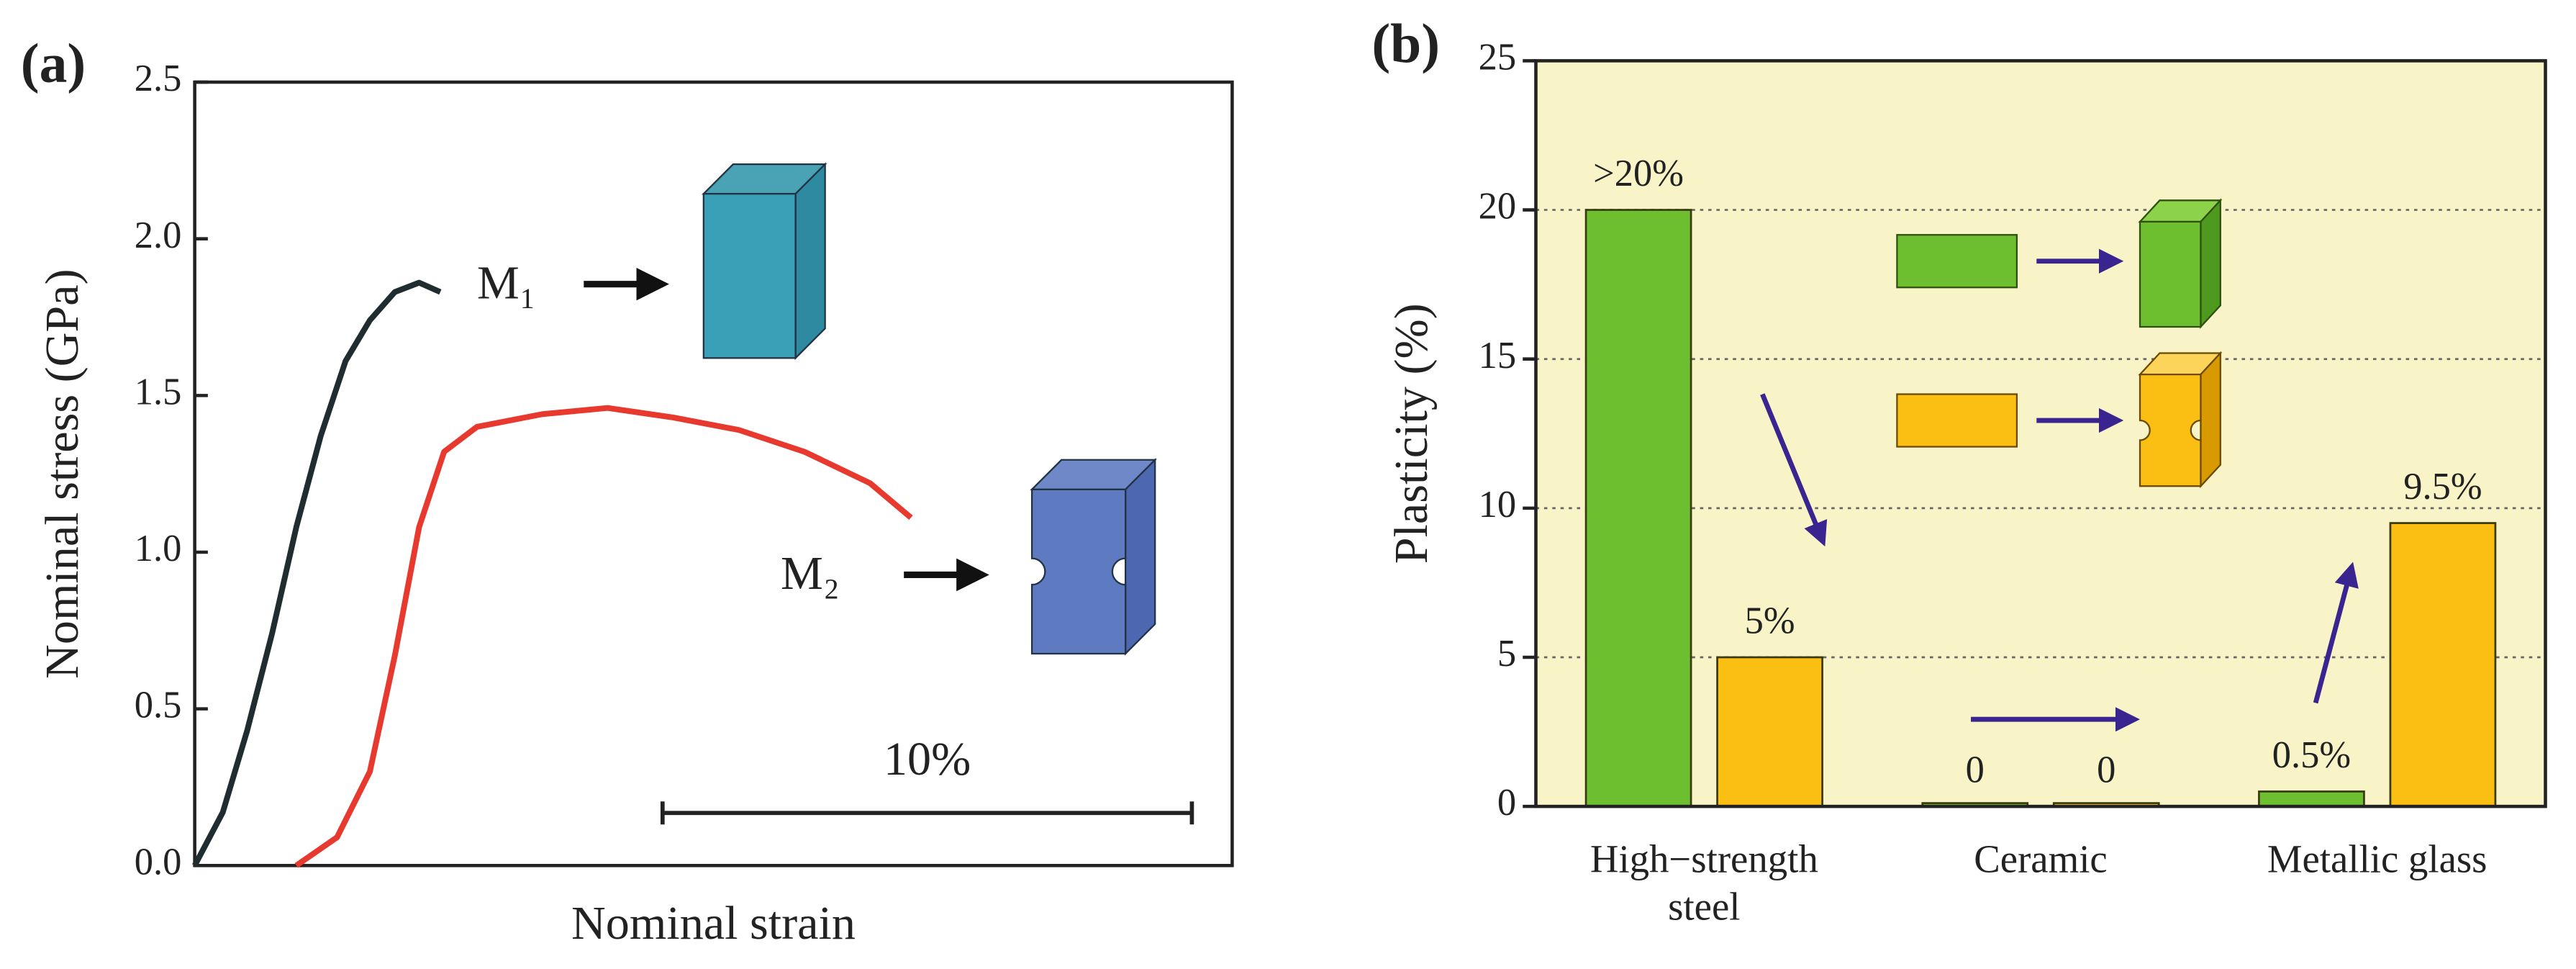 The image size is (2576, 969). I want to click on specimen-icons-b, so click(2059, 465).